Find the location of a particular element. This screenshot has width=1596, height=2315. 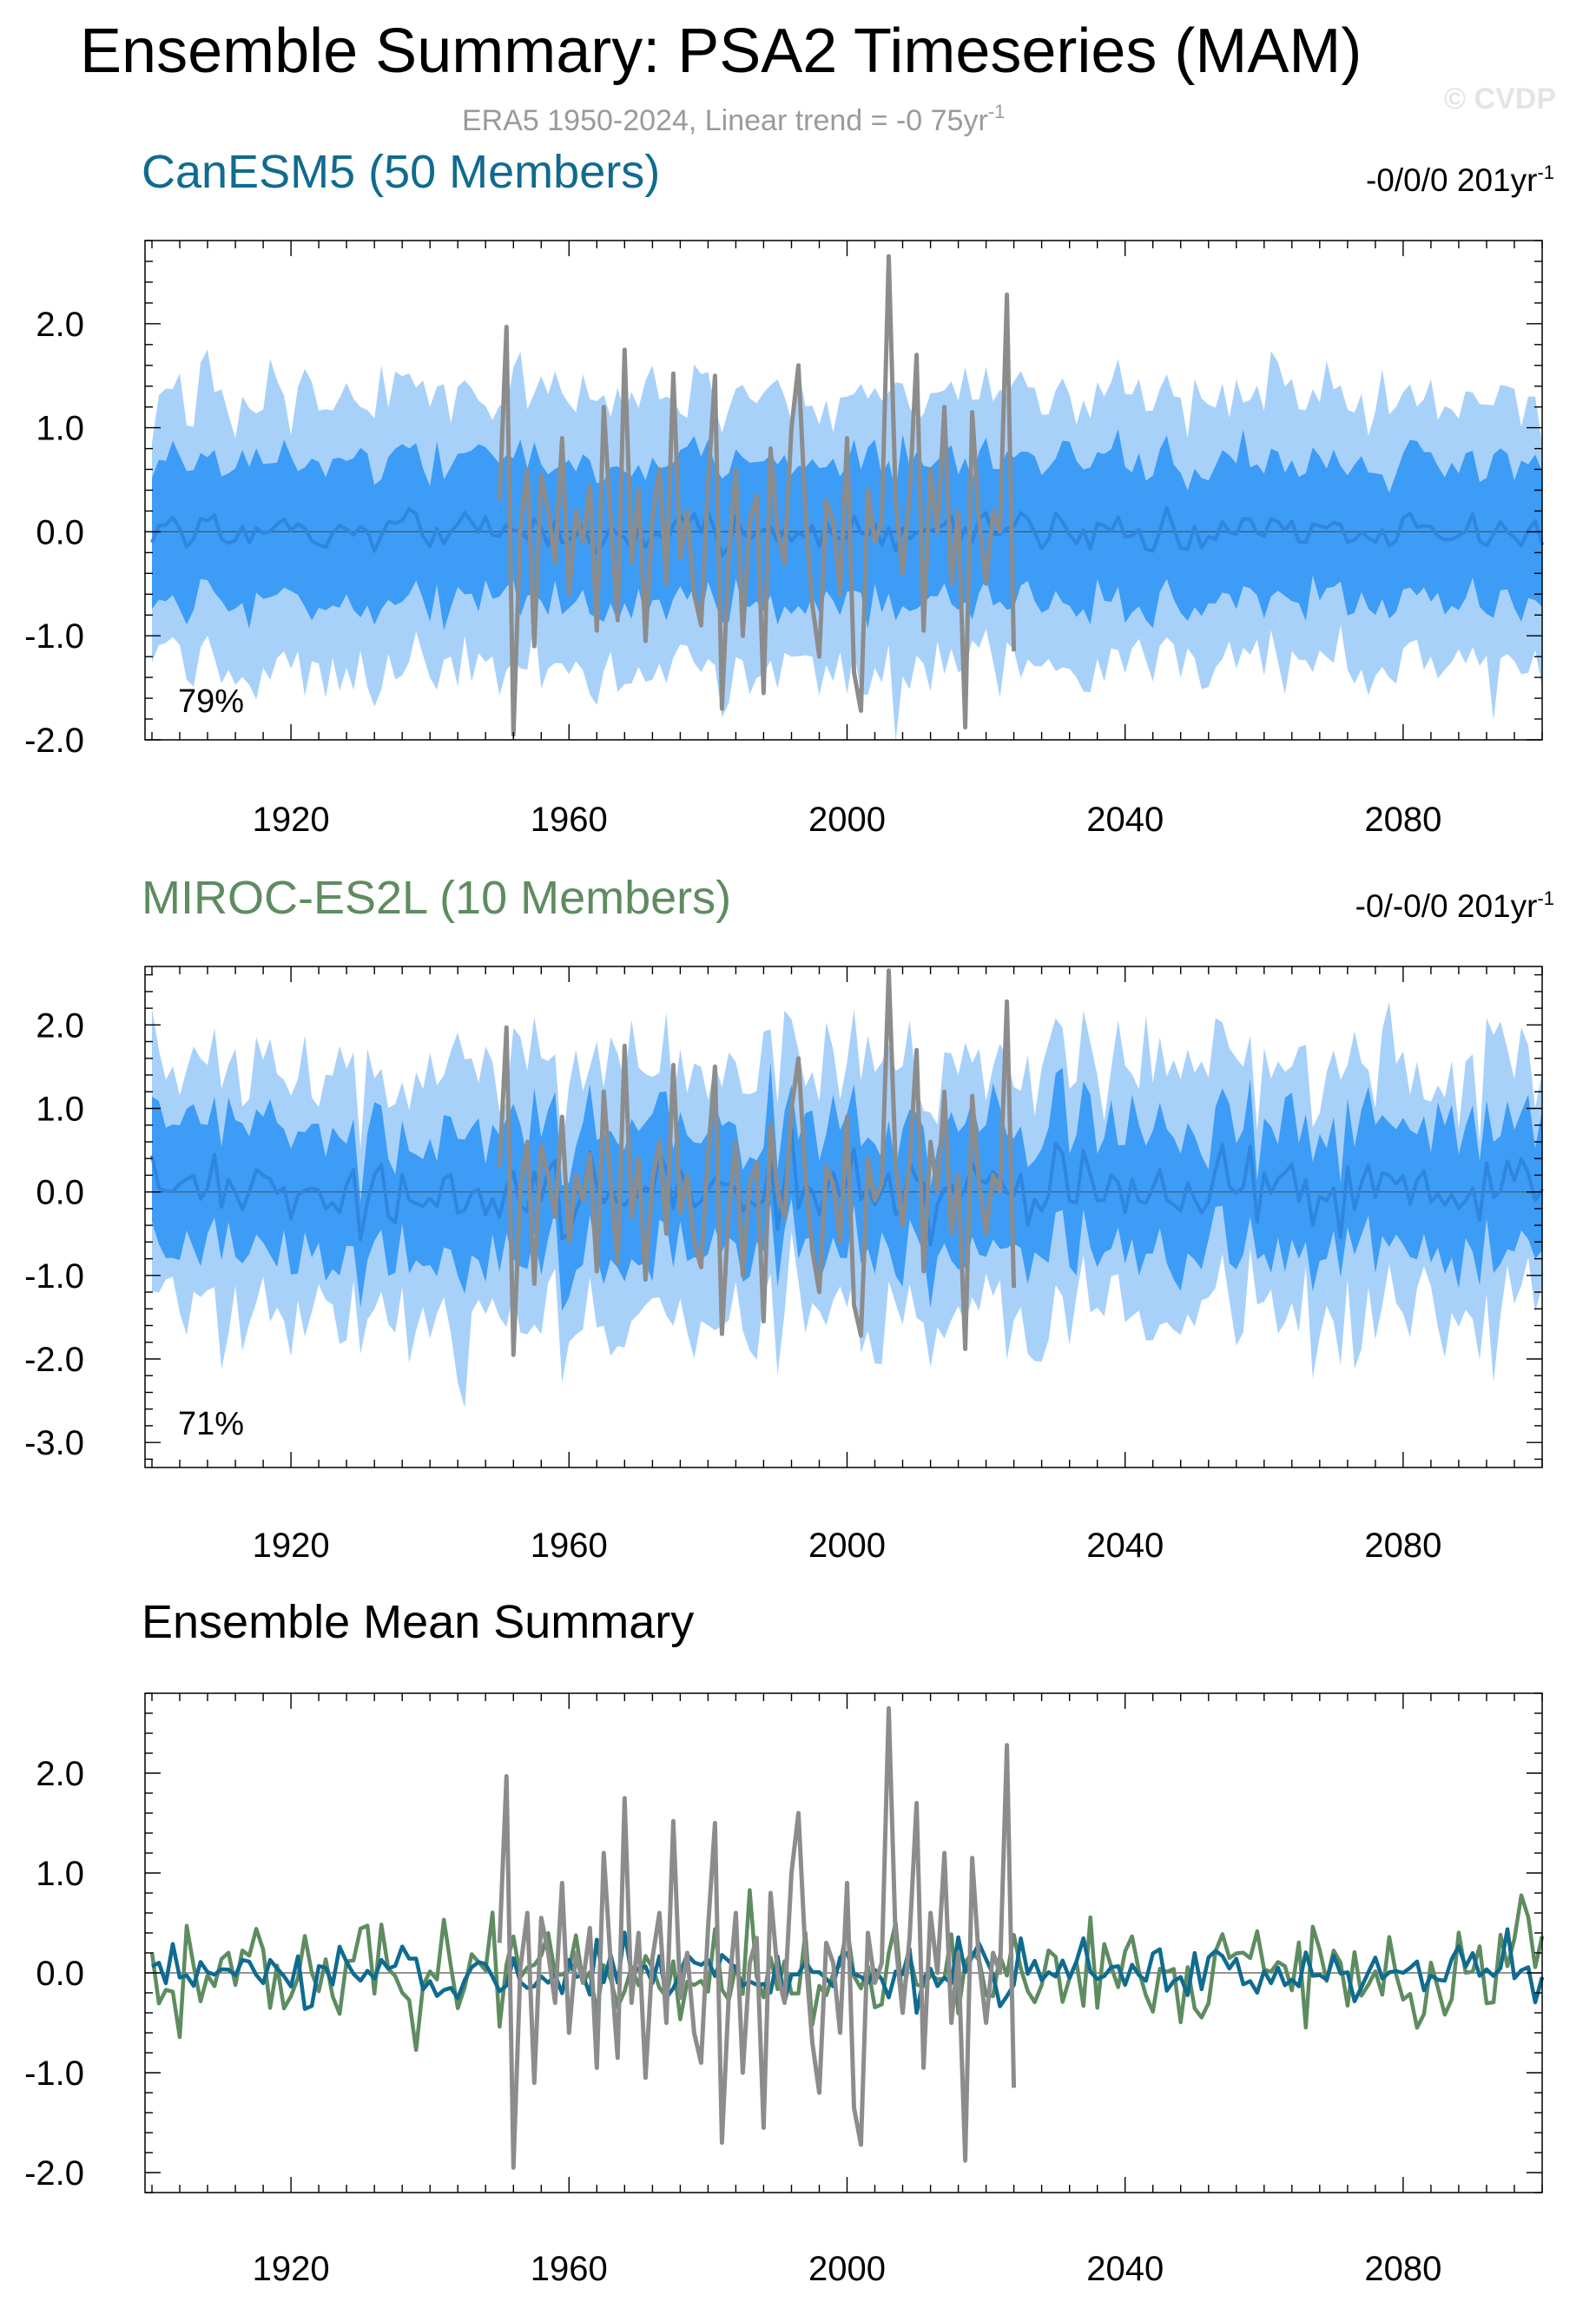

figure-subtitle: ERA5 1950-2024, Linear trend = -0 75yr-1 is located at coordinates (733, 119).